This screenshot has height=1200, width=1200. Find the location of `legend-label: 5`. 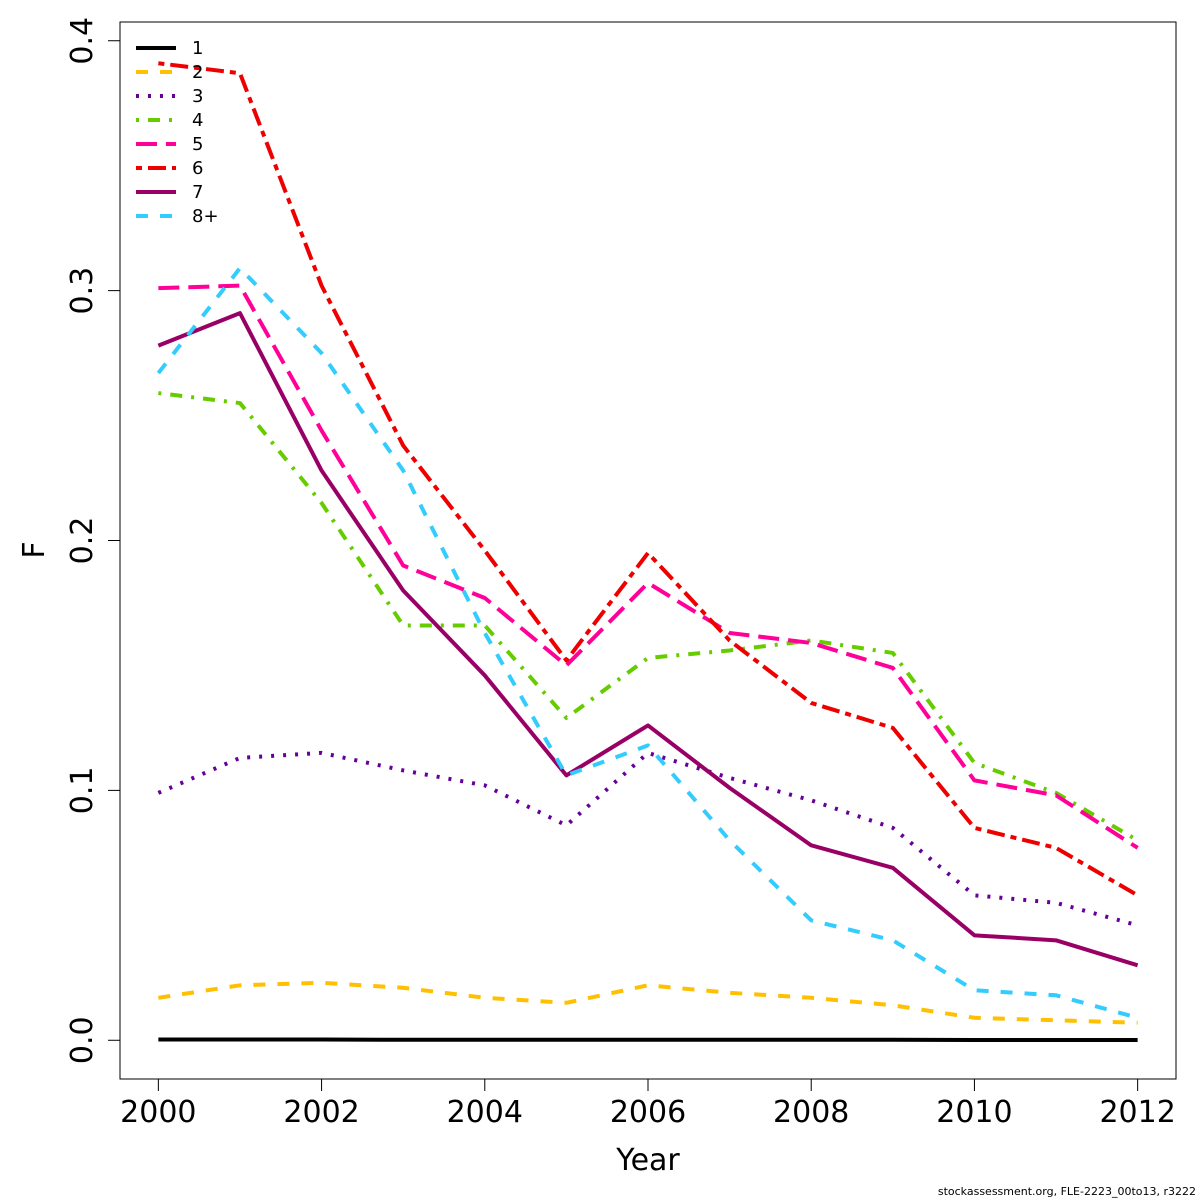

legend-label: 5 is located at coordinates (197, 144).